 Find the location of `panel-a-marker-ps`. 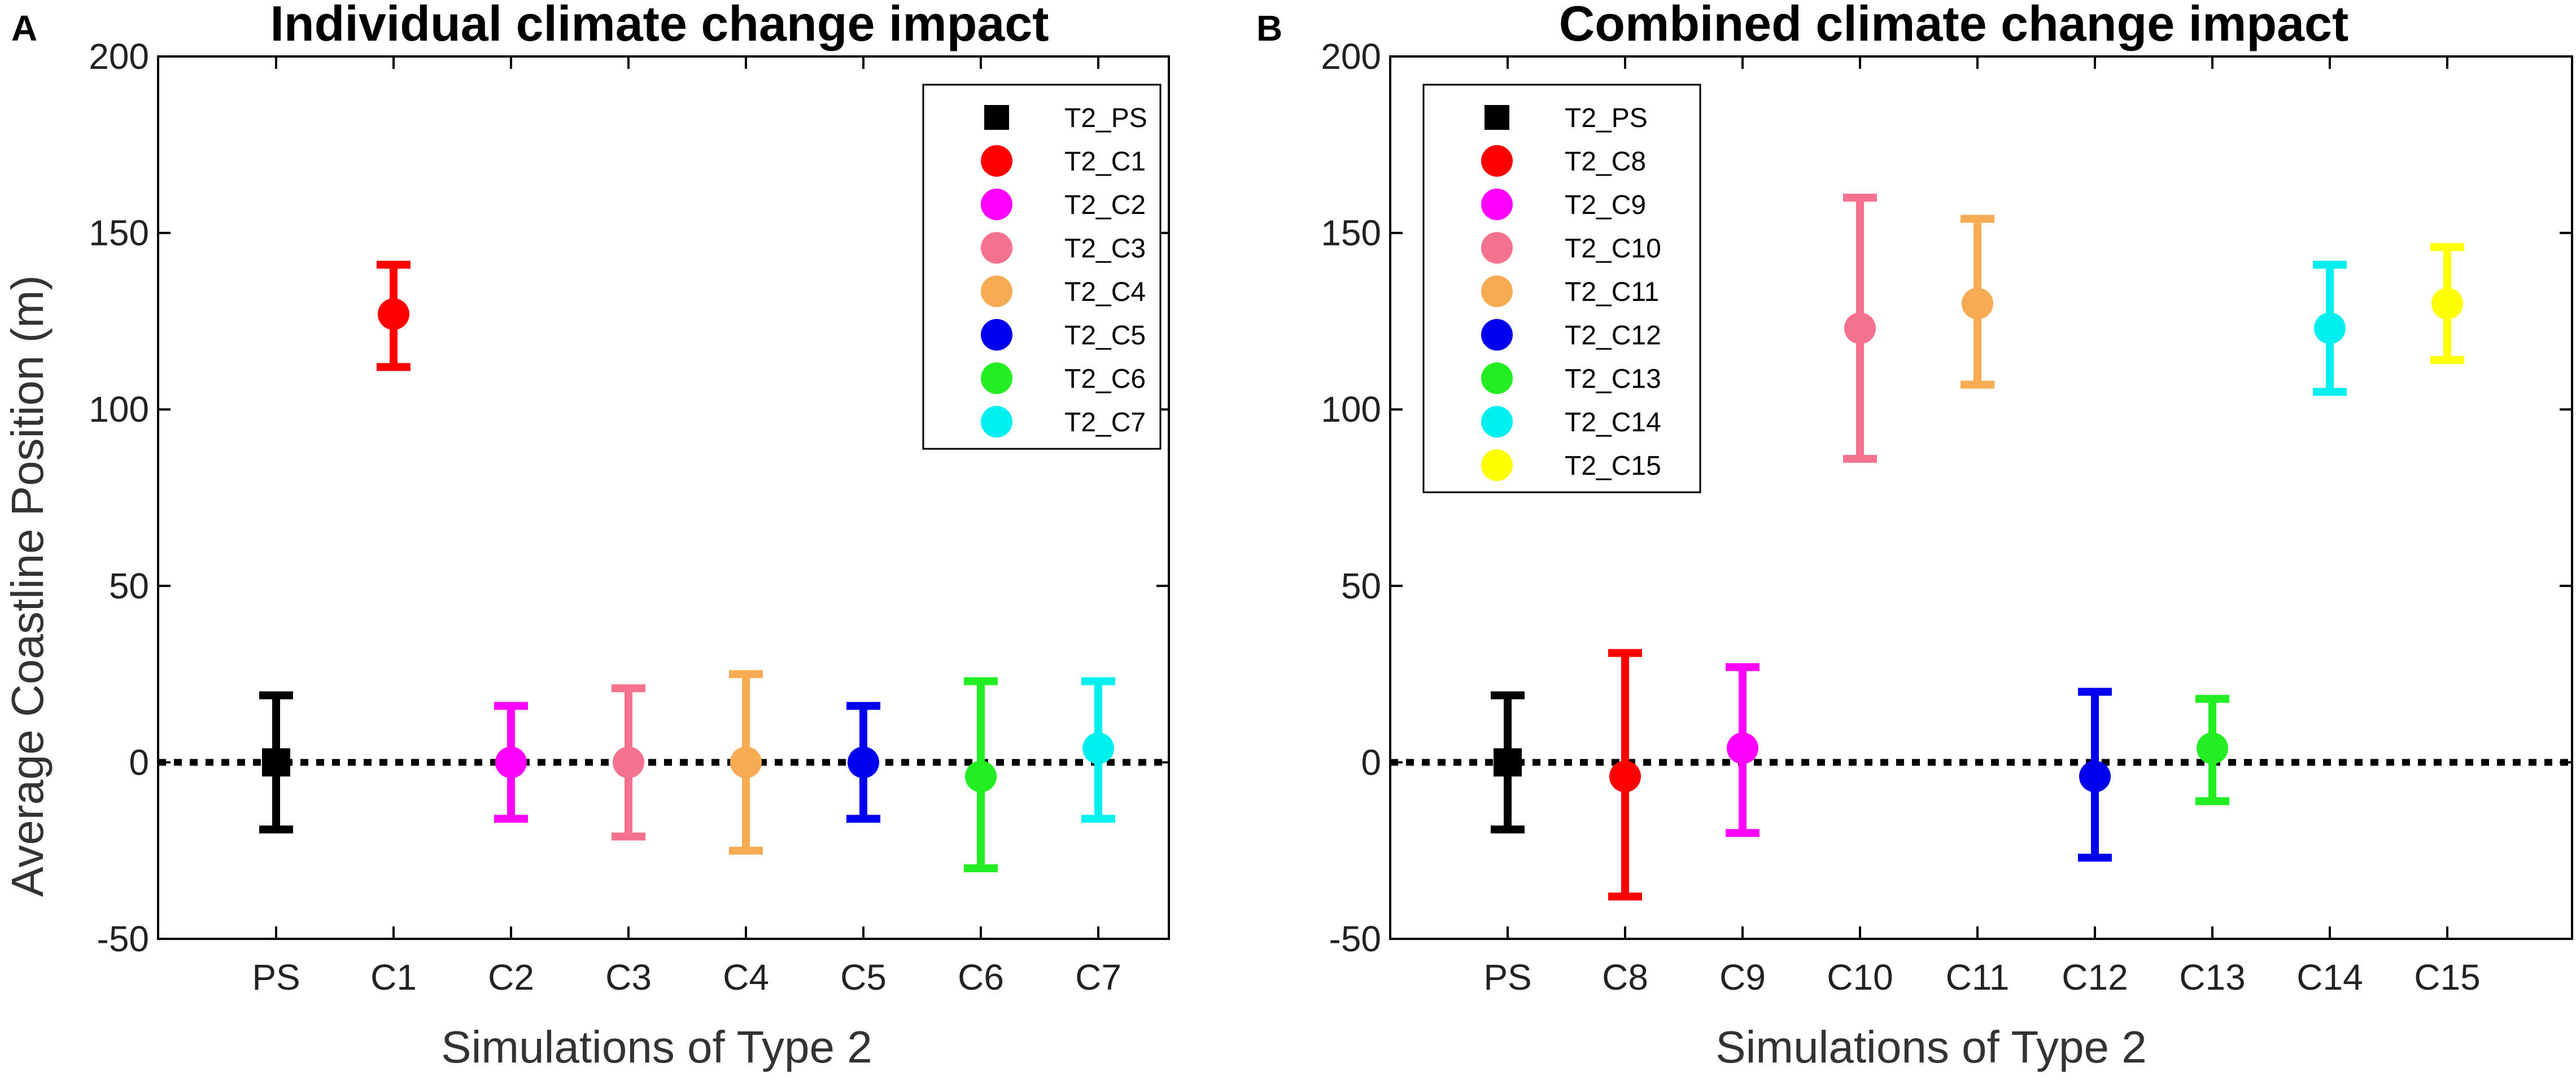

panel-a-marker-ps is located at coordinates (276, 763).